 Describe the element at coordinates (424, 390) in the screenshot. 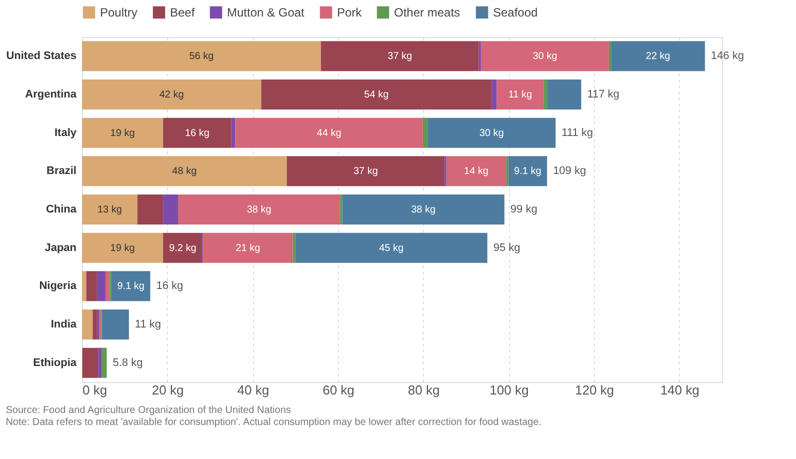

I see `x-tick-label: 80 kg` at that location.